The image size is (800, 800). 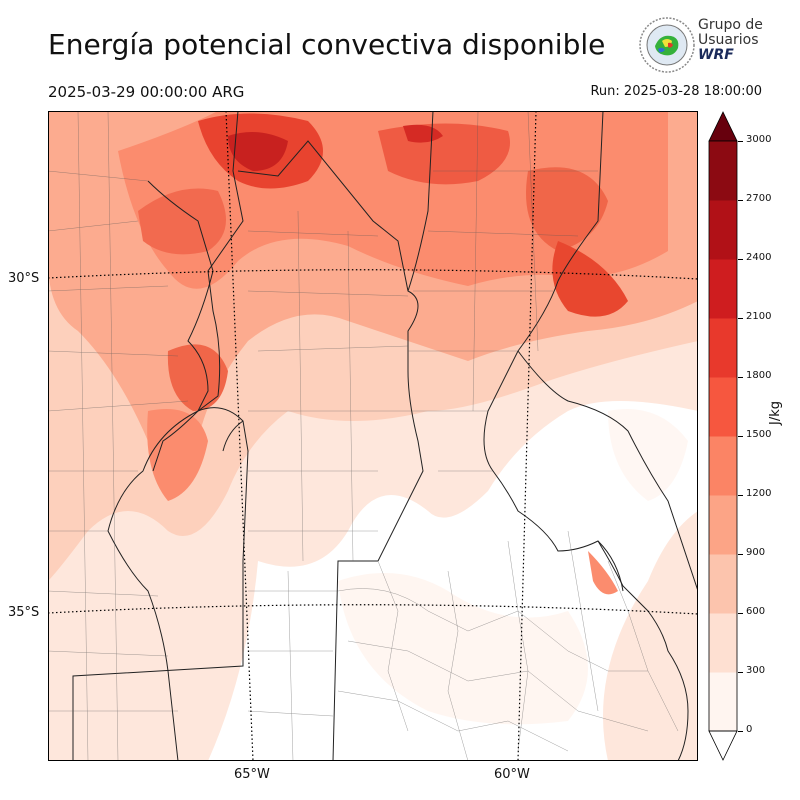 I want to click on valid-time: 2025-03-29 00:00:00 ARG, so click(x=146, y=92).